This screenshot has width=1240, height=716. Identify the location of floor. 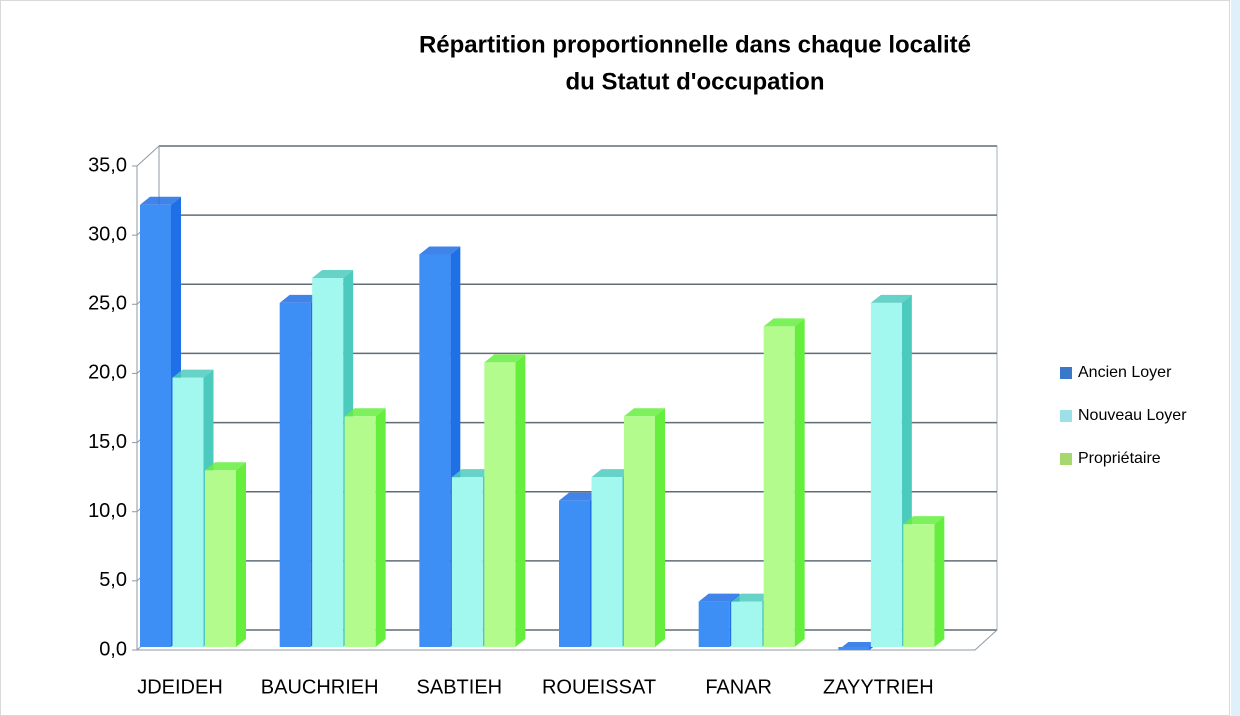
(567, 640).